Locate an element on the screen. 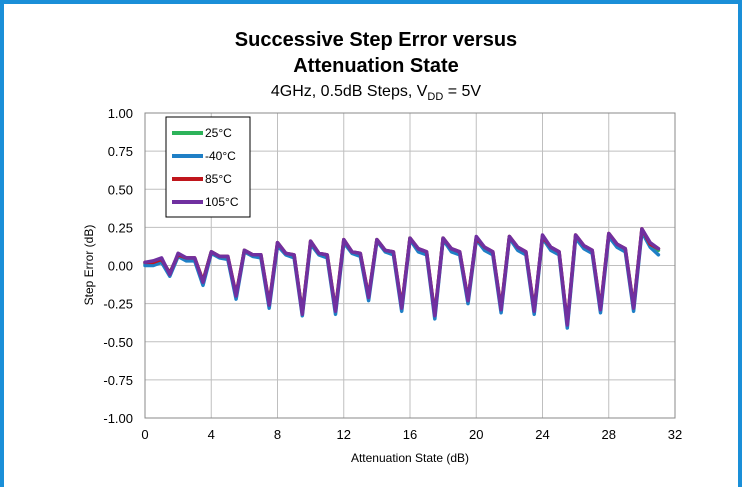 This screenshot has height=487, width=742. x-tick-label: 20 is located at coordinates (476, 434).